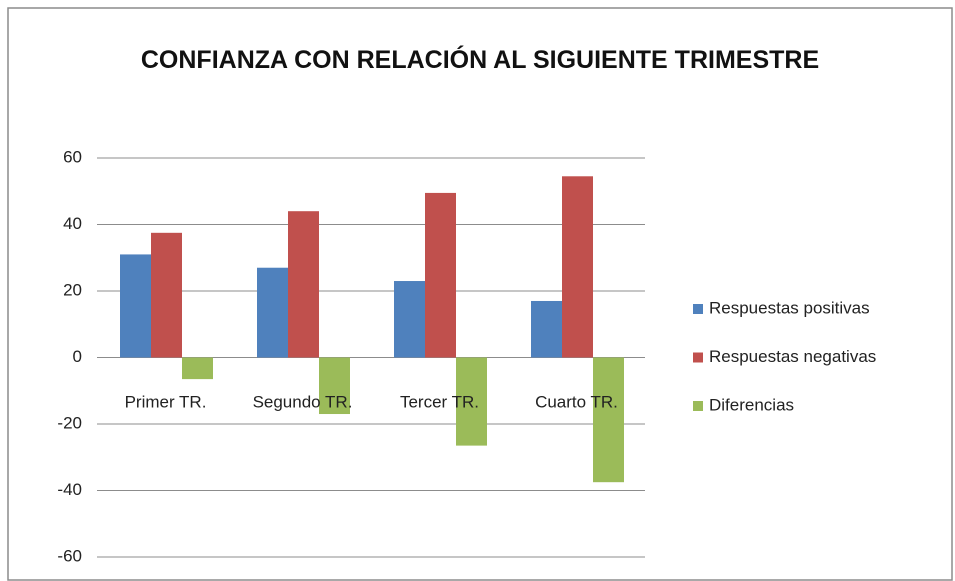 The height and width of the screenshot is (581, 955). What do you see at coordinates (792, 356) in the screenshot?
I see `legend-label: Respuestas negativas` at bounding box center [792, 356].